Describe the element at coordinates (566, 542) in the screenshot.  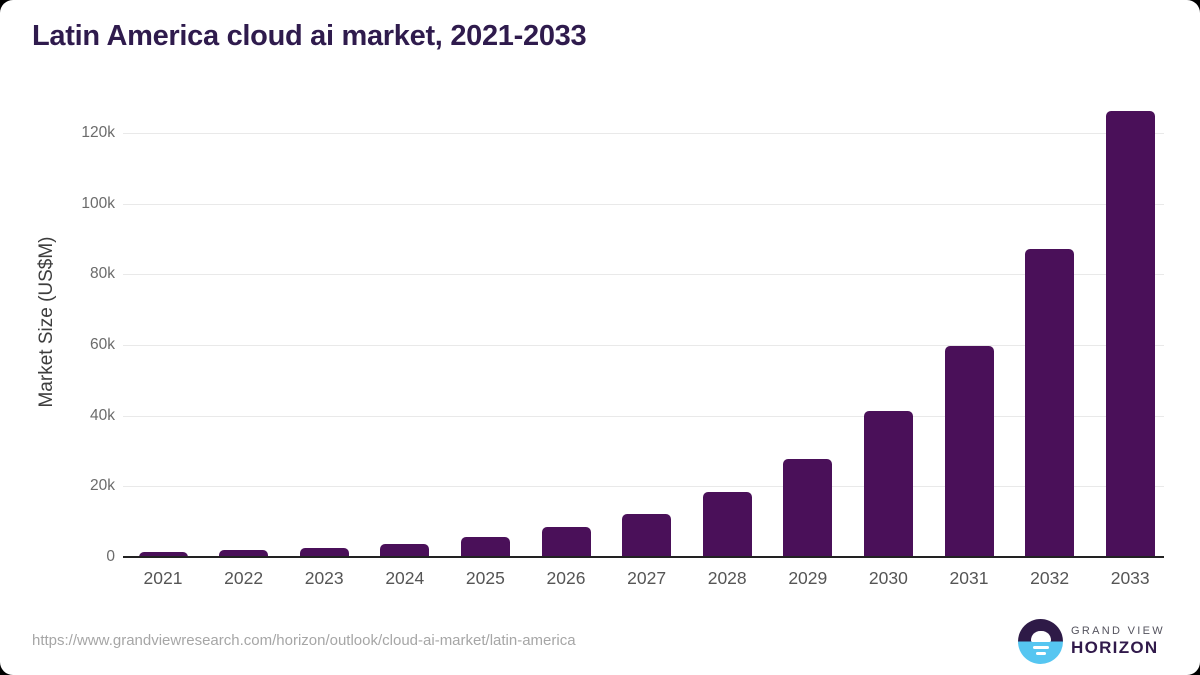
I see `bar-2026` at that location.